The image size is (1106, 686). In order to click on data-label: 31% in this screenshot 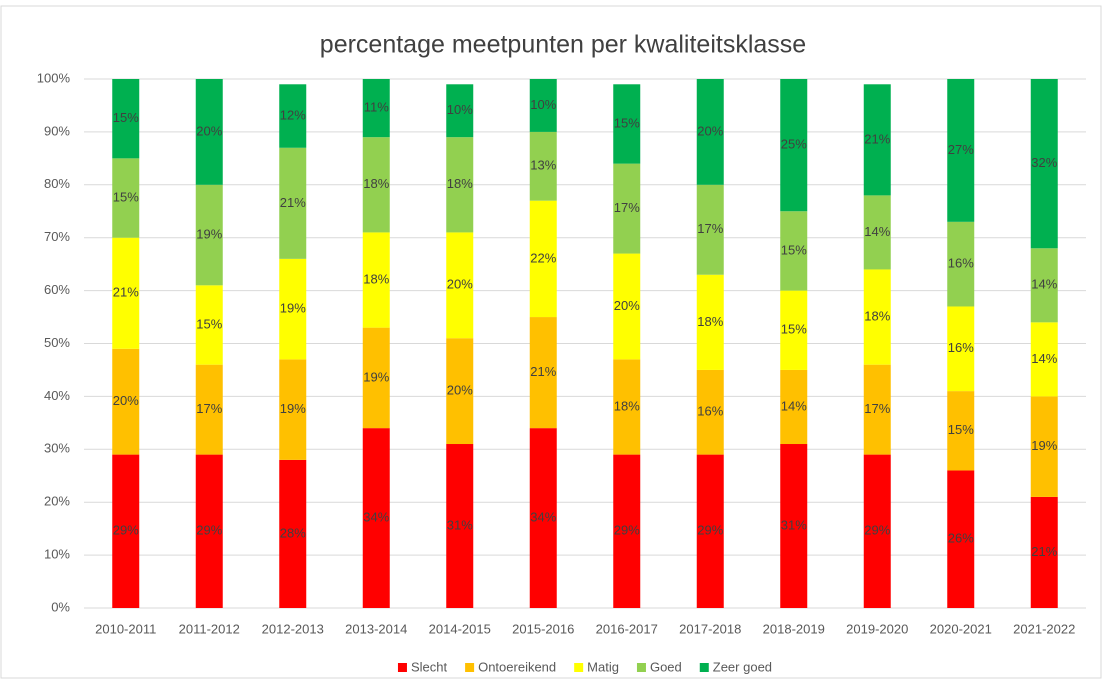, I will do `click(794, 524)`.